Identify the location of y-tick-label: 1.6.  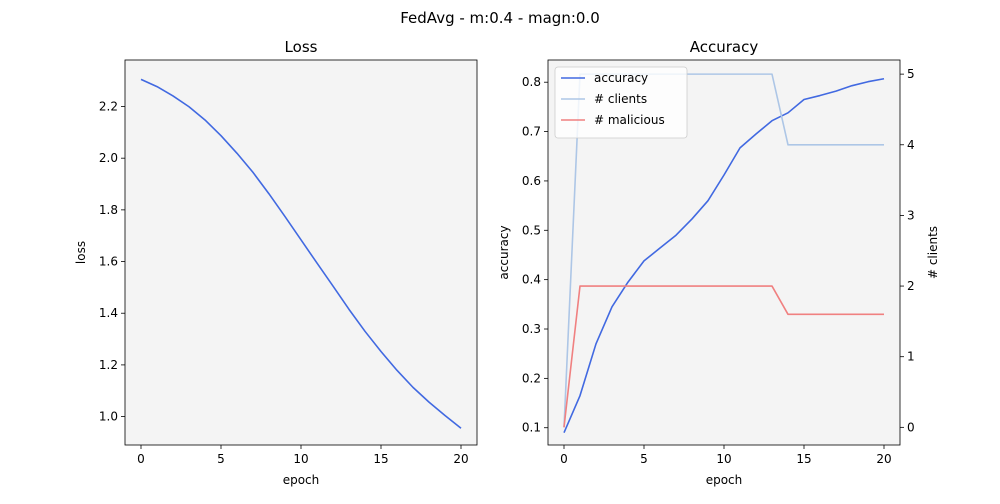
(108, 262).